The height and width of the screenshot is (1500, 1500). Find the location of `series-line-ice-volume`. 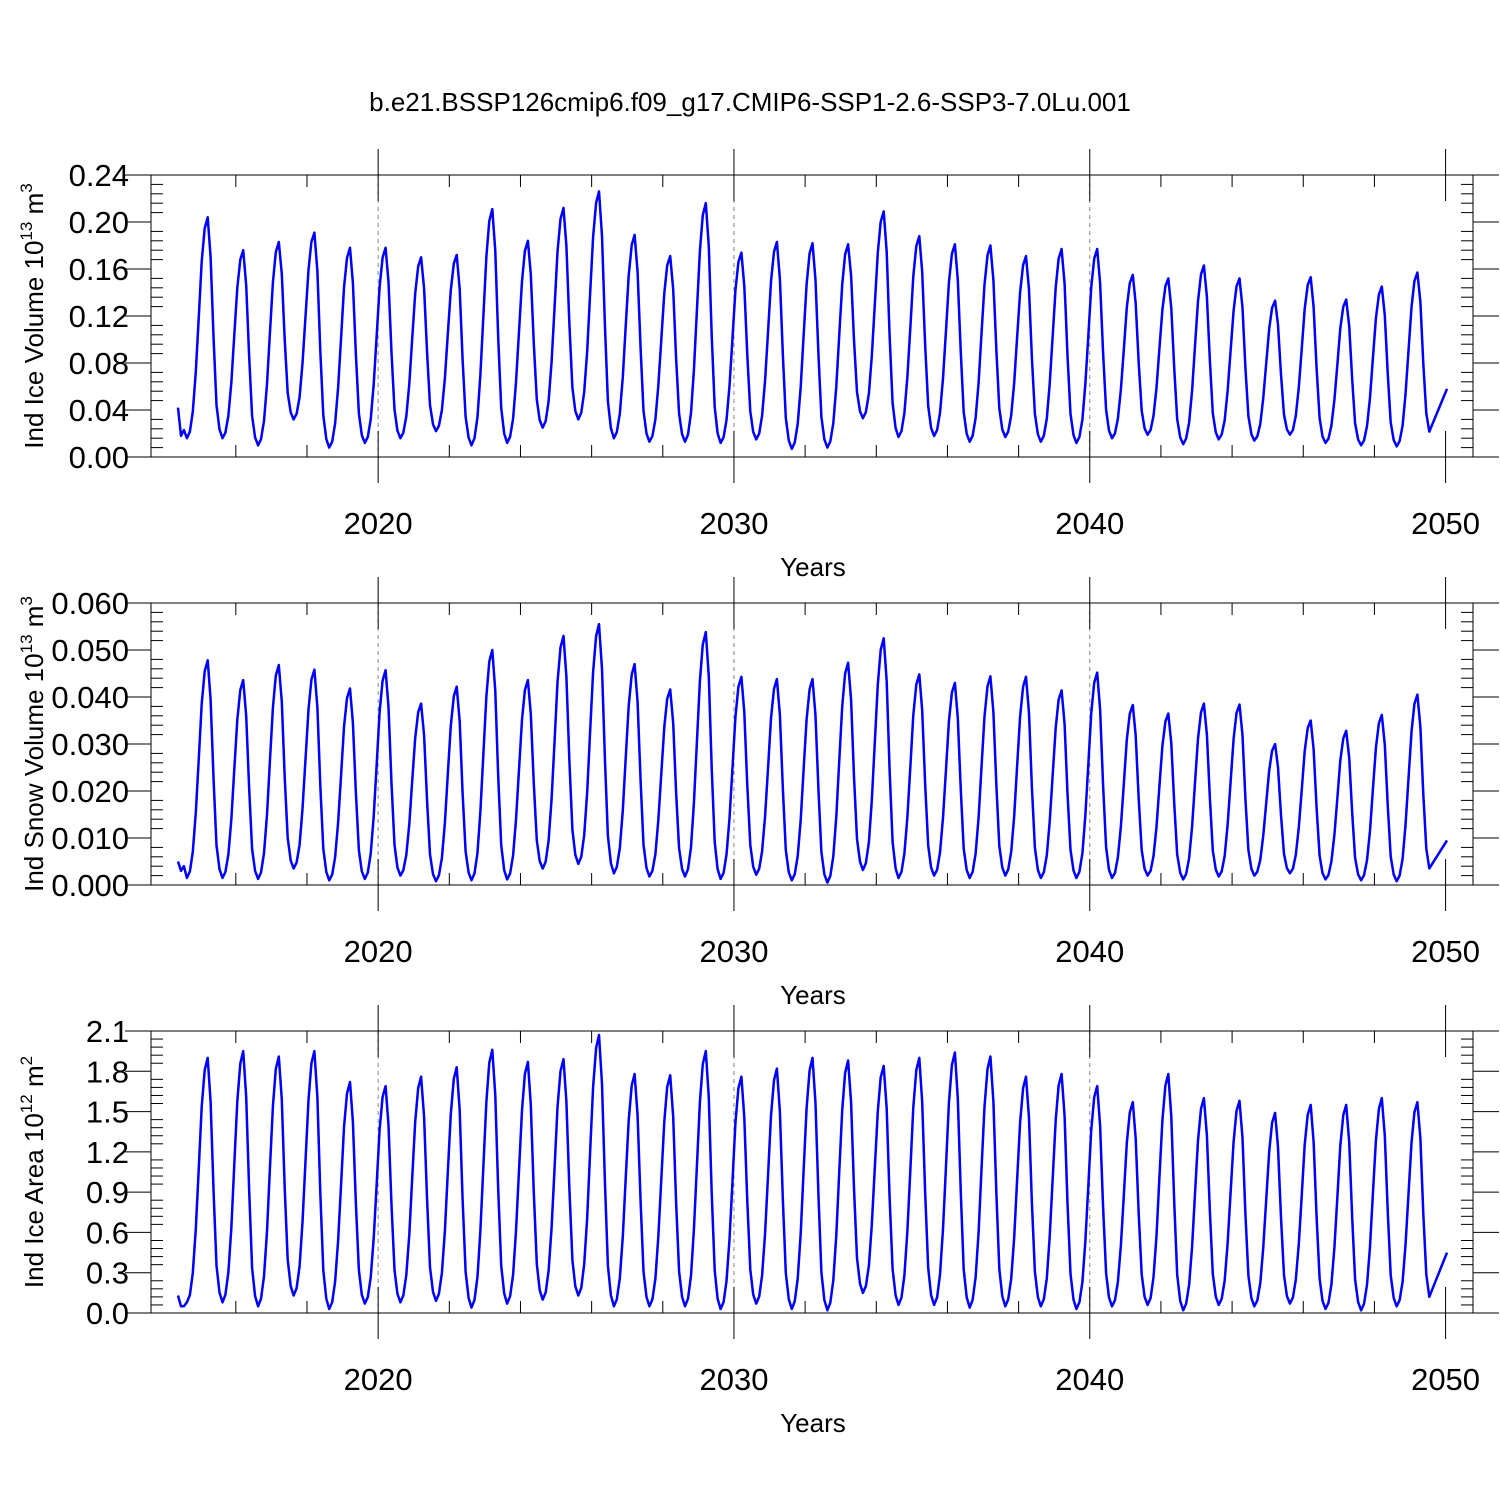

series-line-ice-volume is located at coordinates (812, 320).